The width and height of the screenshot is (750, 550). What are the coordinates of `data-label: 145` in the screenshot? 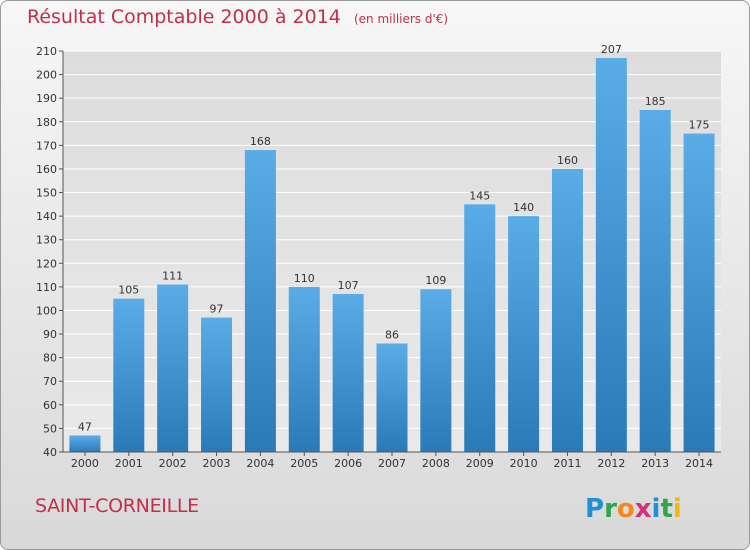 It's located at (479, 195).